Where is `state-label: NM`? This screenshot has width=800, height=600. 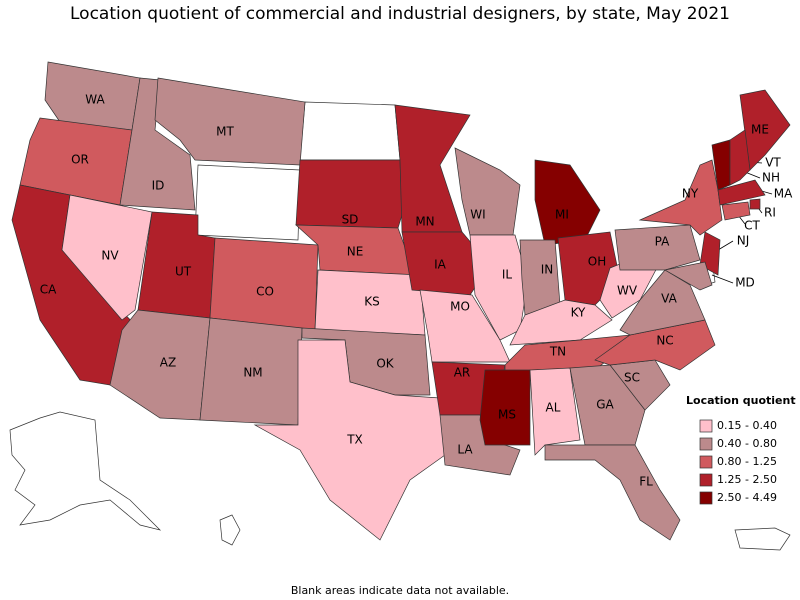
state-label: NM is located at coordinates (252, 373).